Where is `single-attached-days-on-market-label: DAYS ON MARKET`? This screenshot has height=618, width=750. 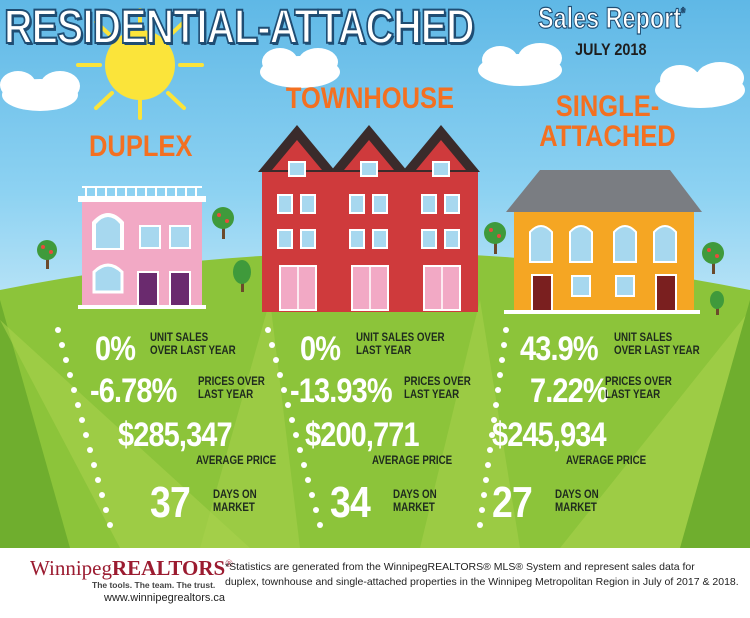 single-attached-days-on-market-label: DAYS ON MARKET is located at coordinates (577, 502).